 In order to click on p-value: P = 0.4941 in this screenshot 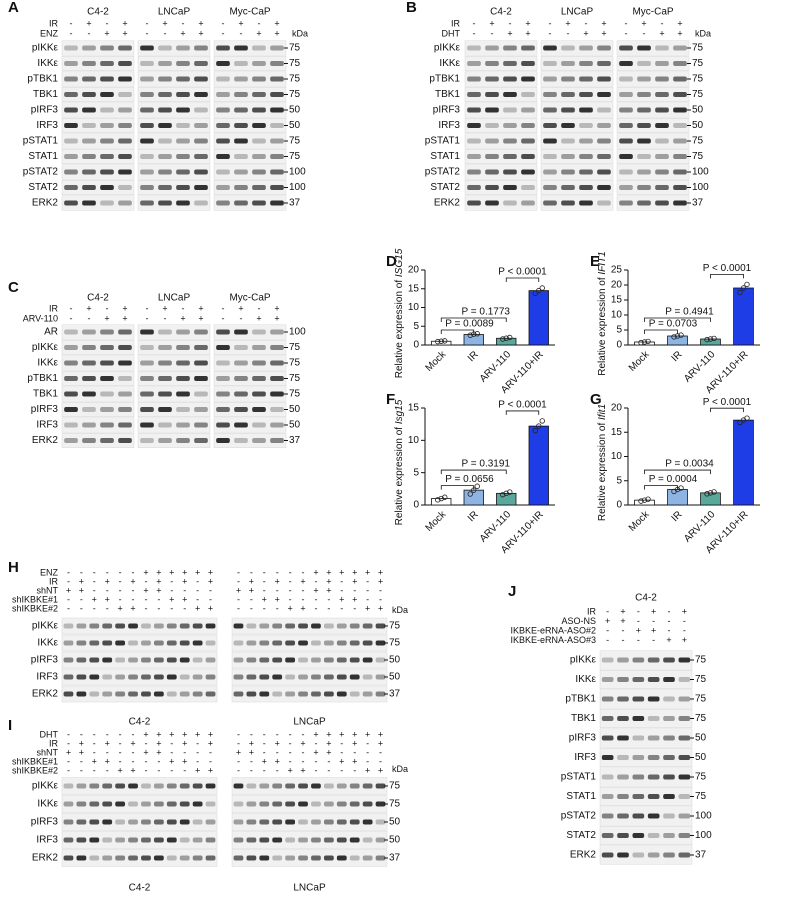, I will do `click(689, 312)`.